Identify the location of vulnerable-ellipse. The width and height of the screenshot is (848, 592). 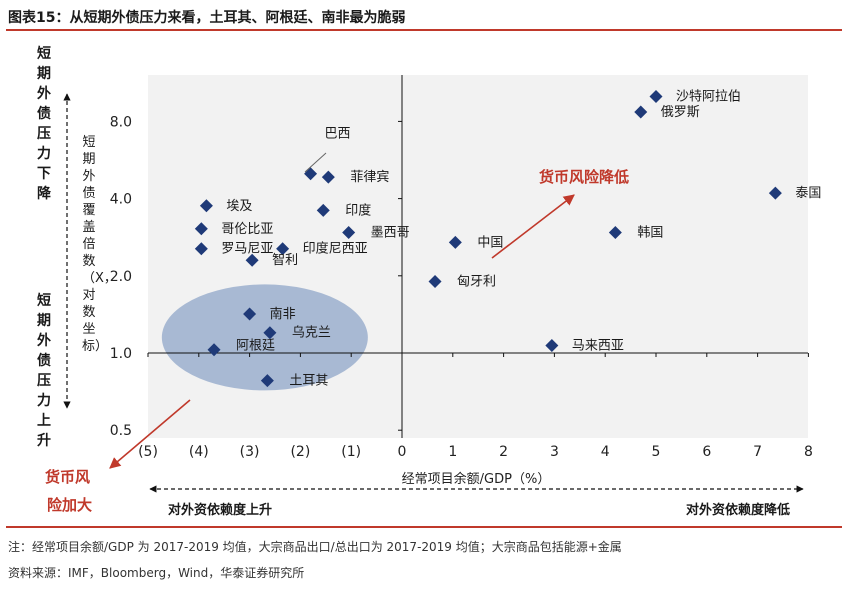
(264, 337).